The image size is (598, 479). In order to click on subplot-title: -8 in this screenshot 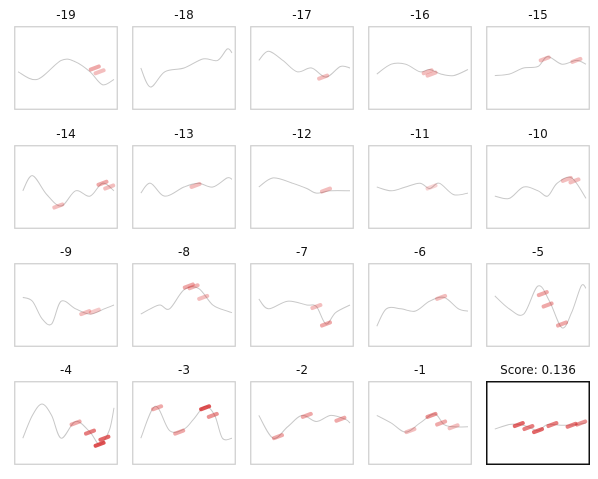, I will do `click(184, 252)`.